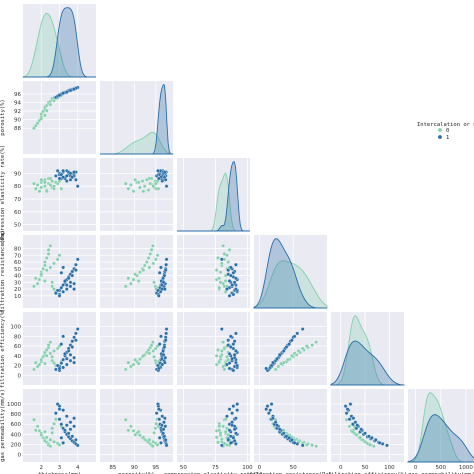 This screenshot has width=474, height=474. I want to click on y-tick-label: 20, so click(17, 290).